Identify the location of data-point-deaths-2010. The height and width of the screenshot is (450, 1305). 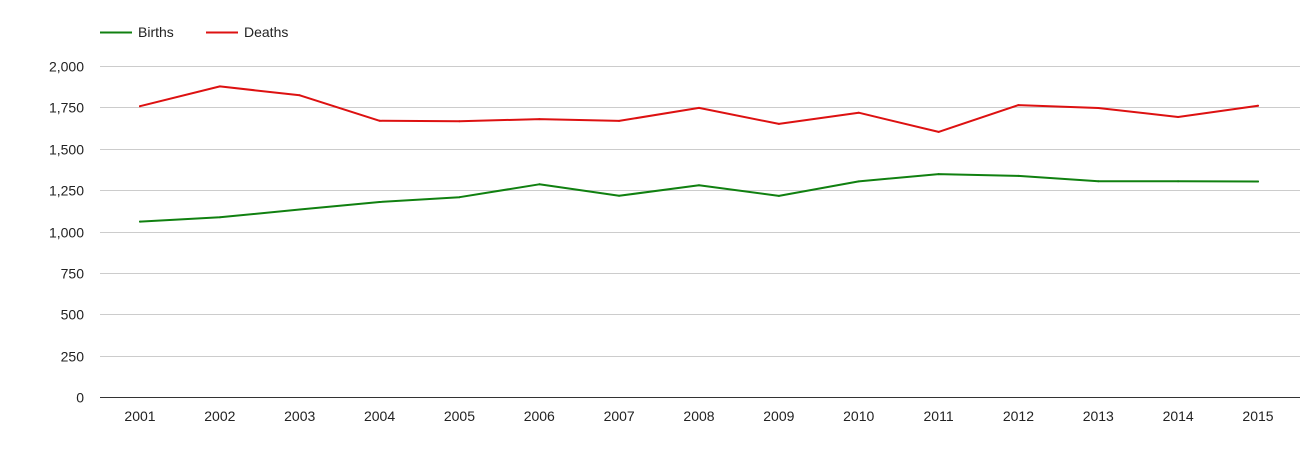
(858, 112).